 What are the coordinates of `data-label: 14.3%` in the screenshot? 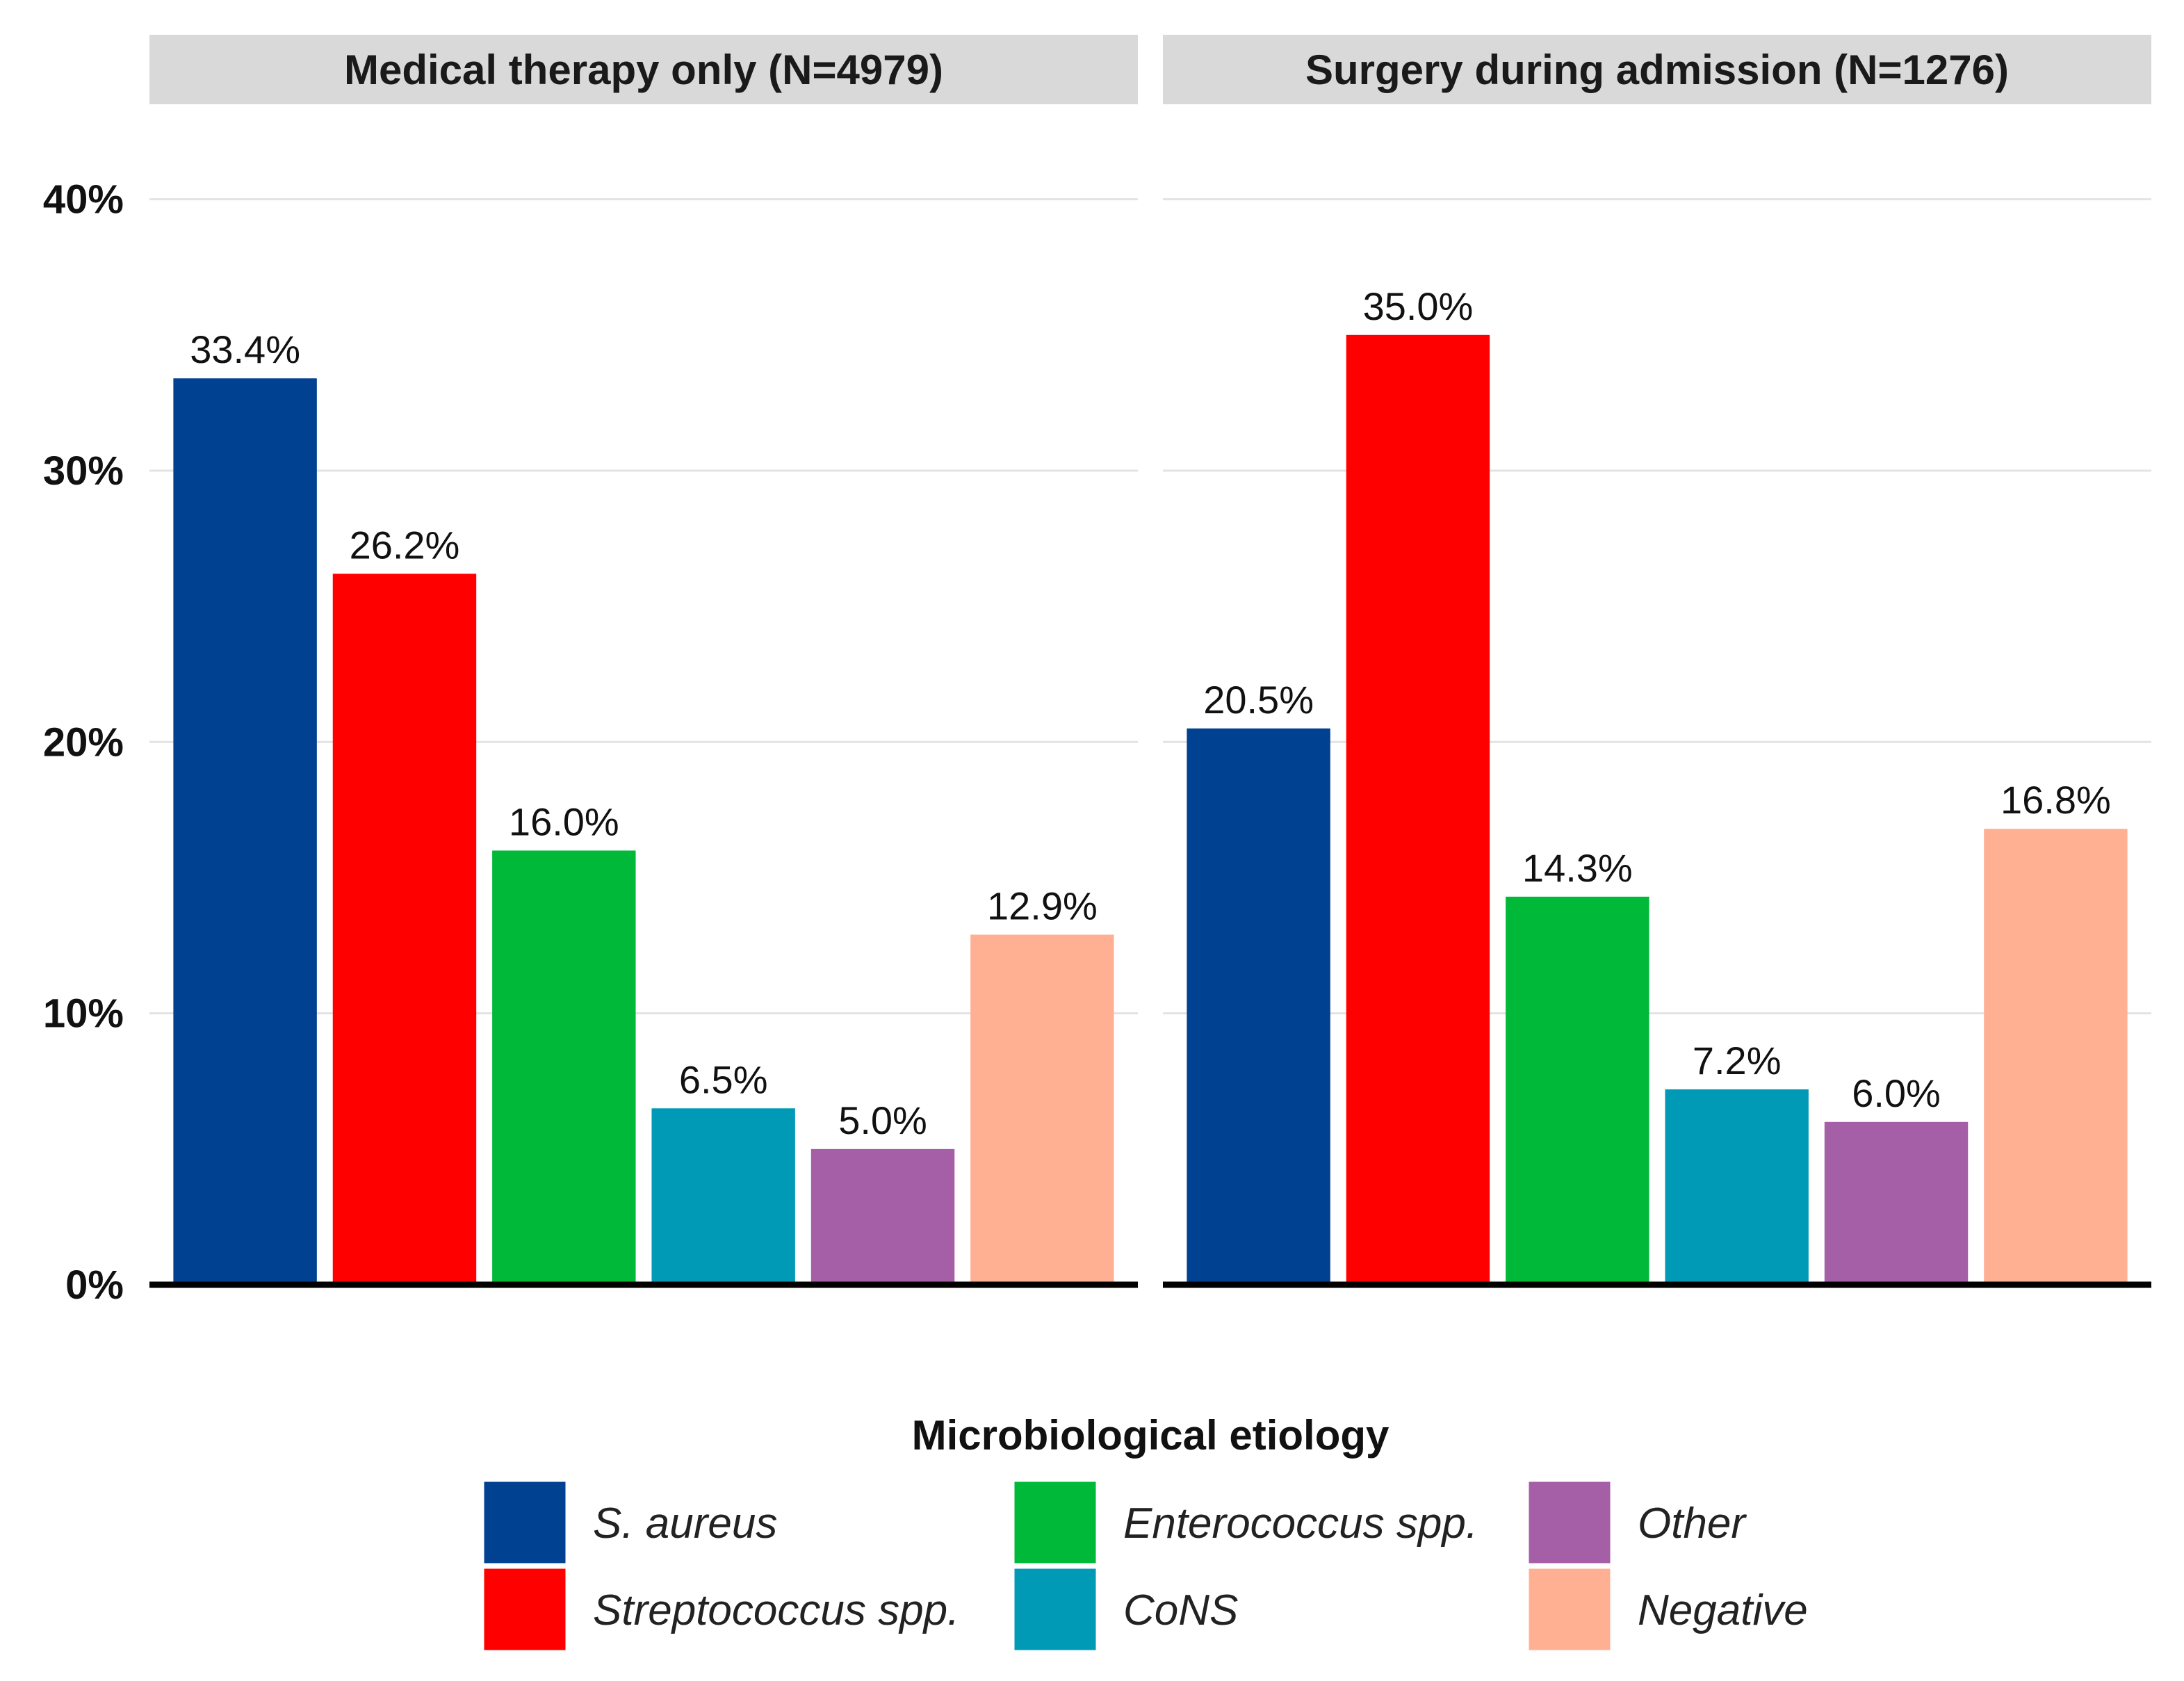 It's located at (1577, 868).